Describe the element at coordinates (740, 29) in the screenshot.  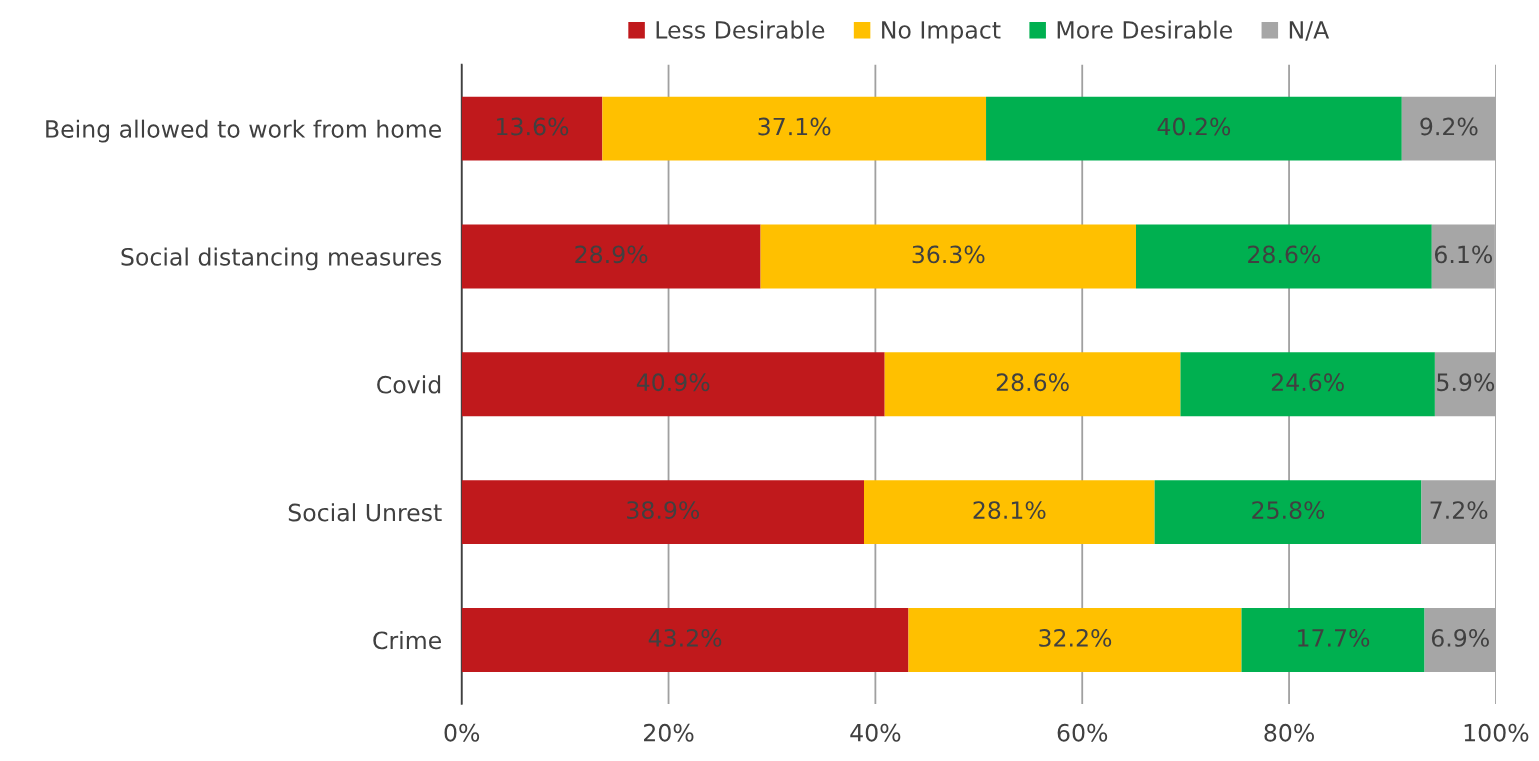
I see `legend-label: Less Desirable` at that location.